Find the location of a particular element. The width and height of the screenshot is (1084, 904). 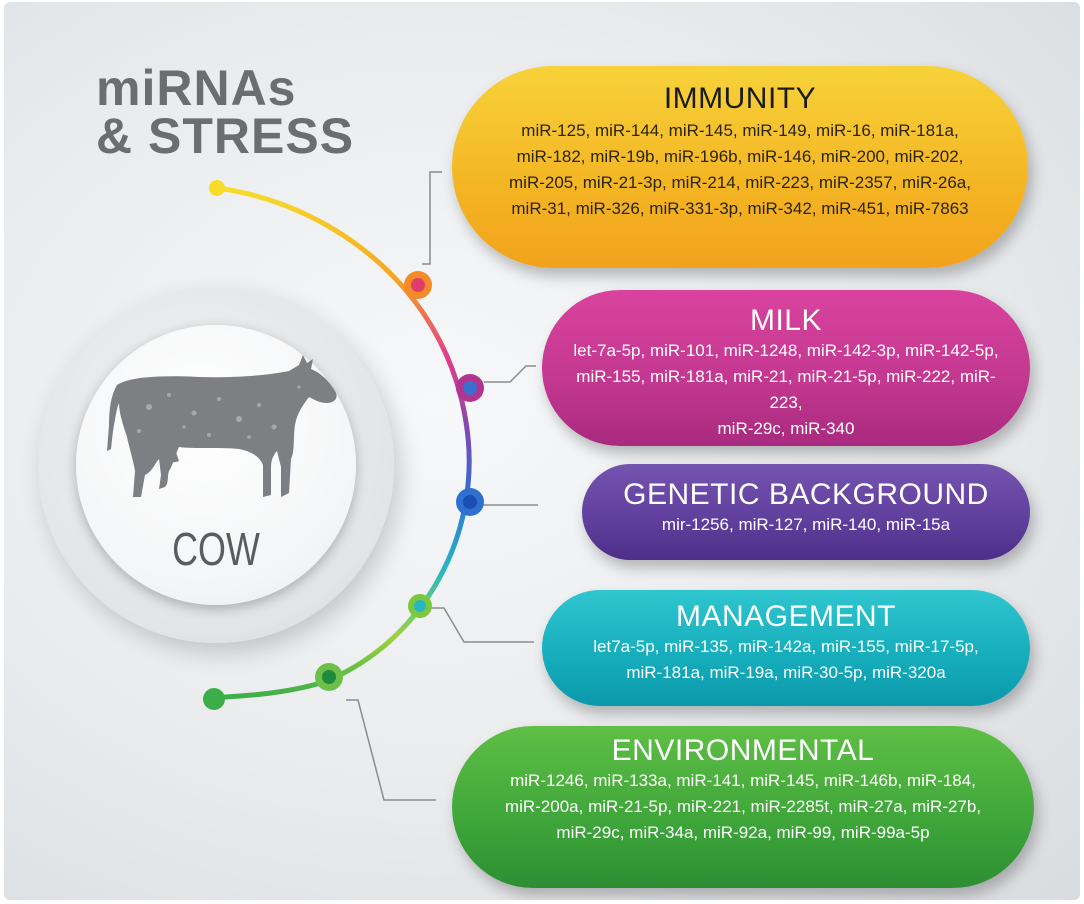

title-line-1: miRNAs is located at coordinates (196, 88).